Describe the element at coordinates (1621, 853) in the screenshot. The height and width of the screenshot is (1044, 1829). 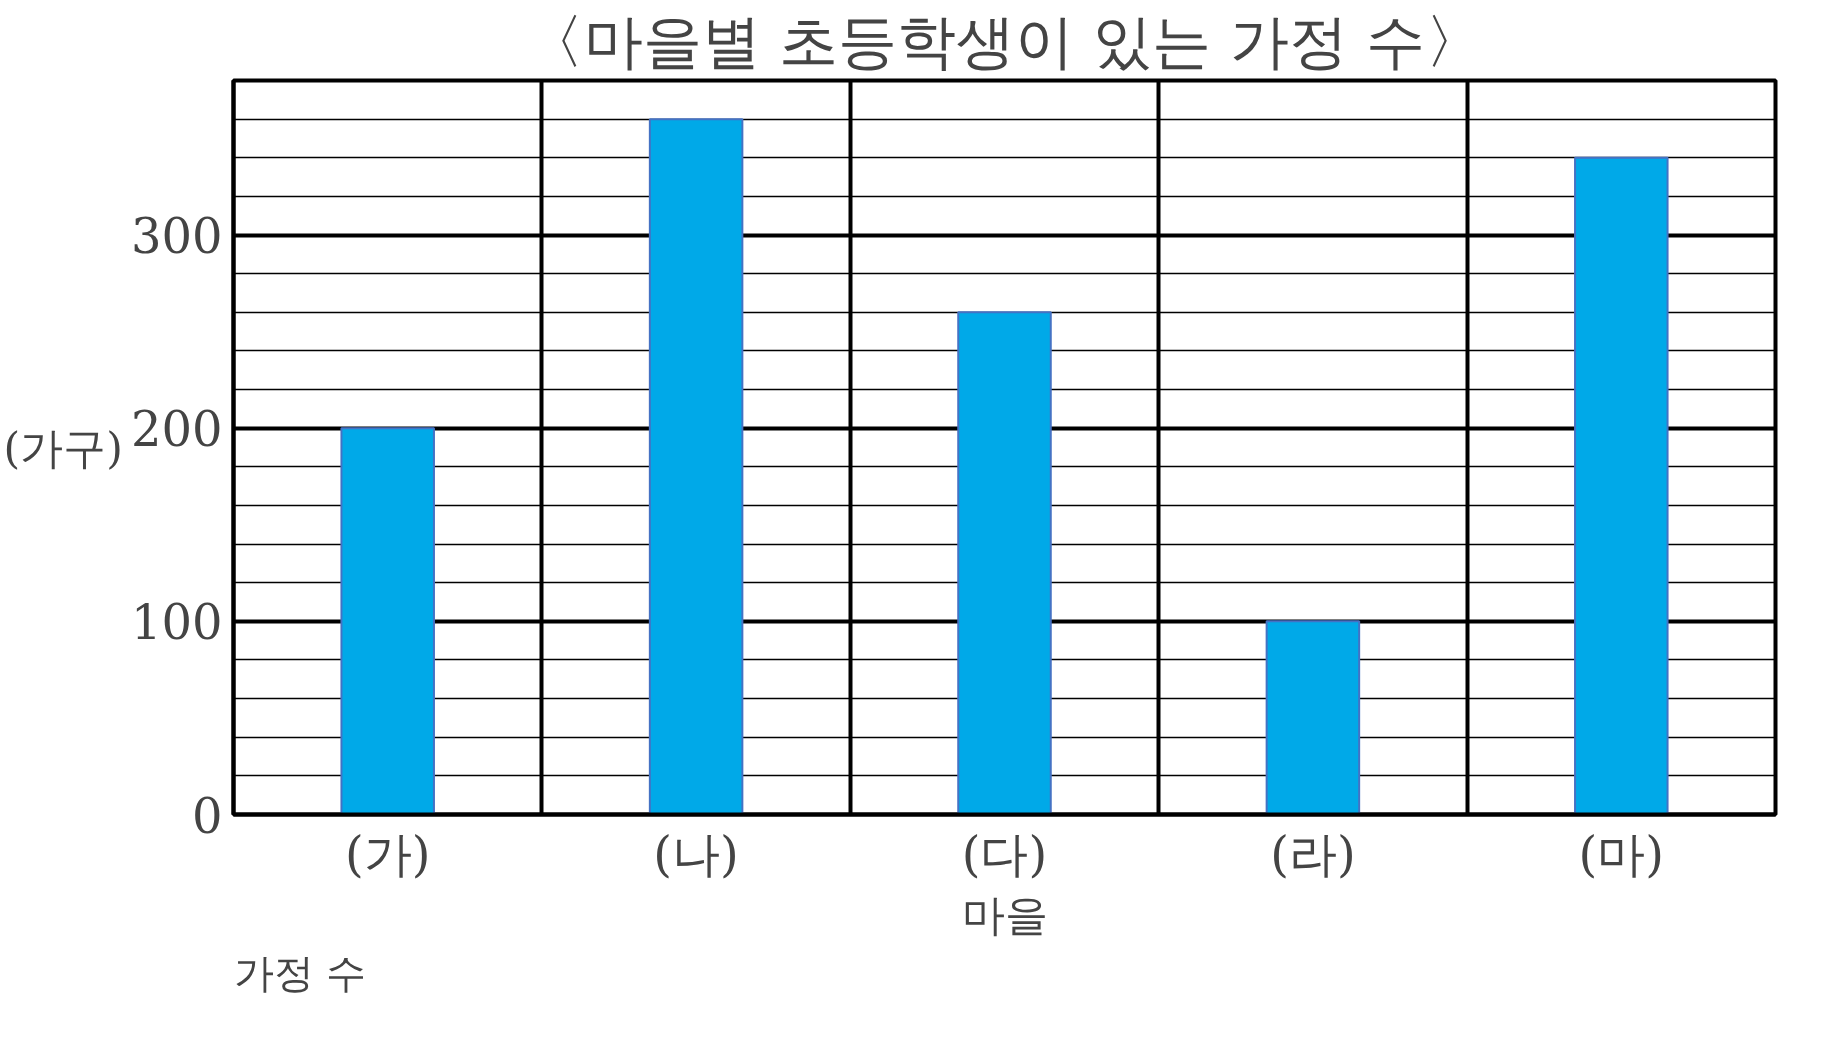
I see `x-tick-label: (마)` at that location.